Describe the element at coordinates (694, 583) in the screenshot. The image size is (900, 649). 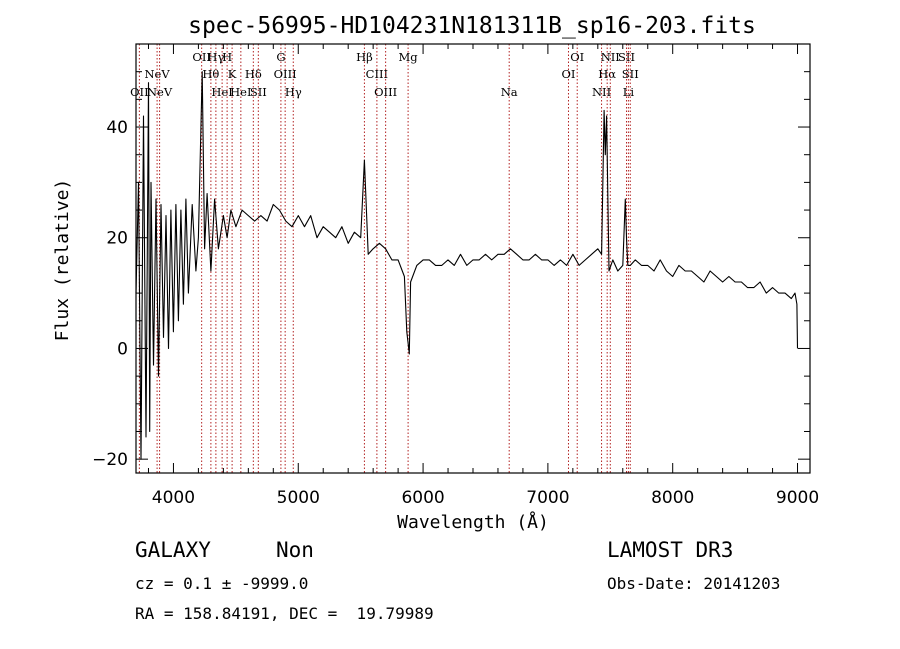
I see `obs-date: Obs-Date: 20141203` at that location.